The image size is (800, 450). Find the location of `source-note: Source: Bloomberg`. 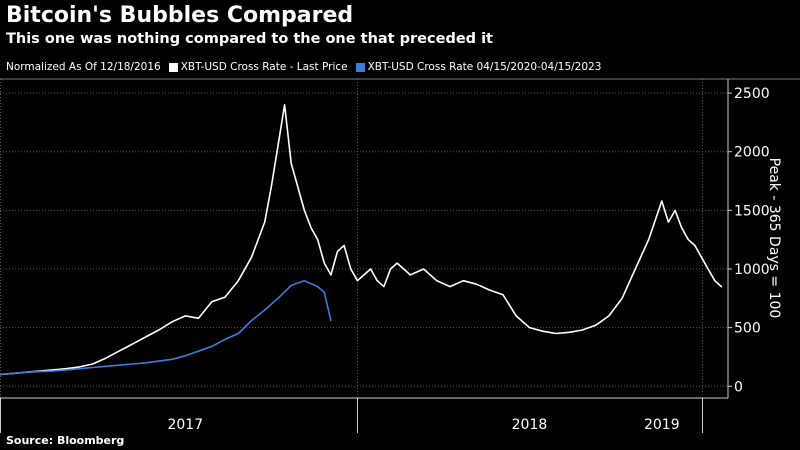

source-note: Source: Bloomberg is located at coordinates (65, 440).